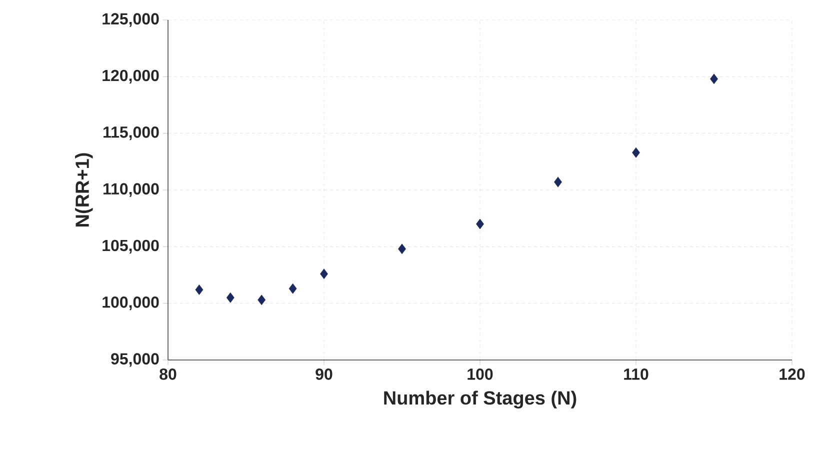  Describe the element at coordinates (480, 374) in the screenshot. I see `x-tick-label: 100` at that location.